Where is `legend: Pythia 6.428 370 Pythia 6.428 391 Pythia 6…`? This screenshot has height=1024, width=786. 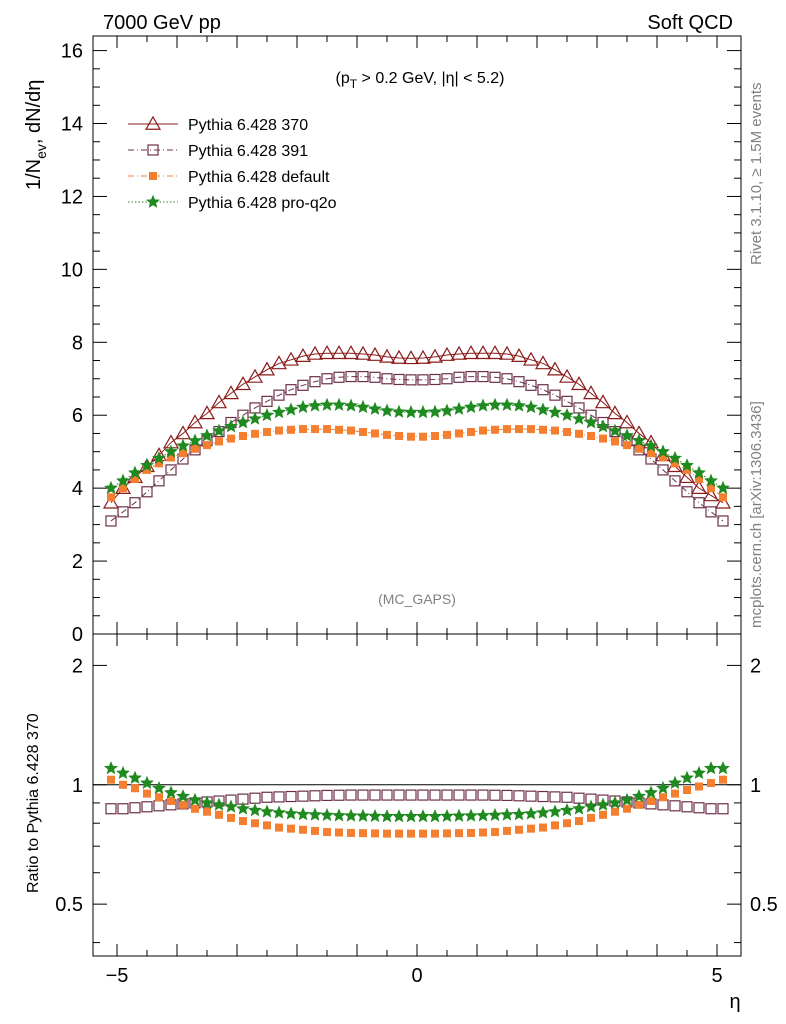 legend: Pythia 6.428 370 Pythia 6.428 391 Pythia 6… is located at coordinates (232, 163).